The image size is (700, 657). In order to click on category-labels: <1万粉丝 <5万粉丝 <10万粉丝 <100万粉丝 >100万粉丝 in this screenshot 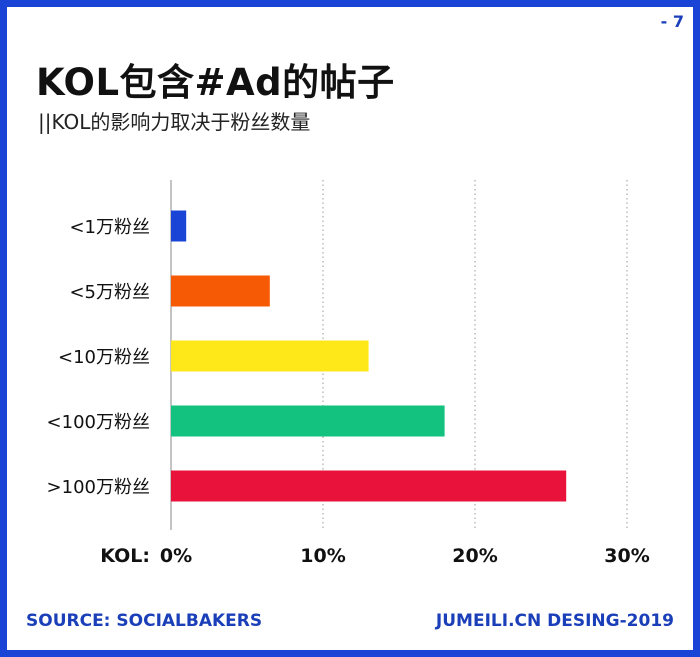, I will do `click(98, 357)`.